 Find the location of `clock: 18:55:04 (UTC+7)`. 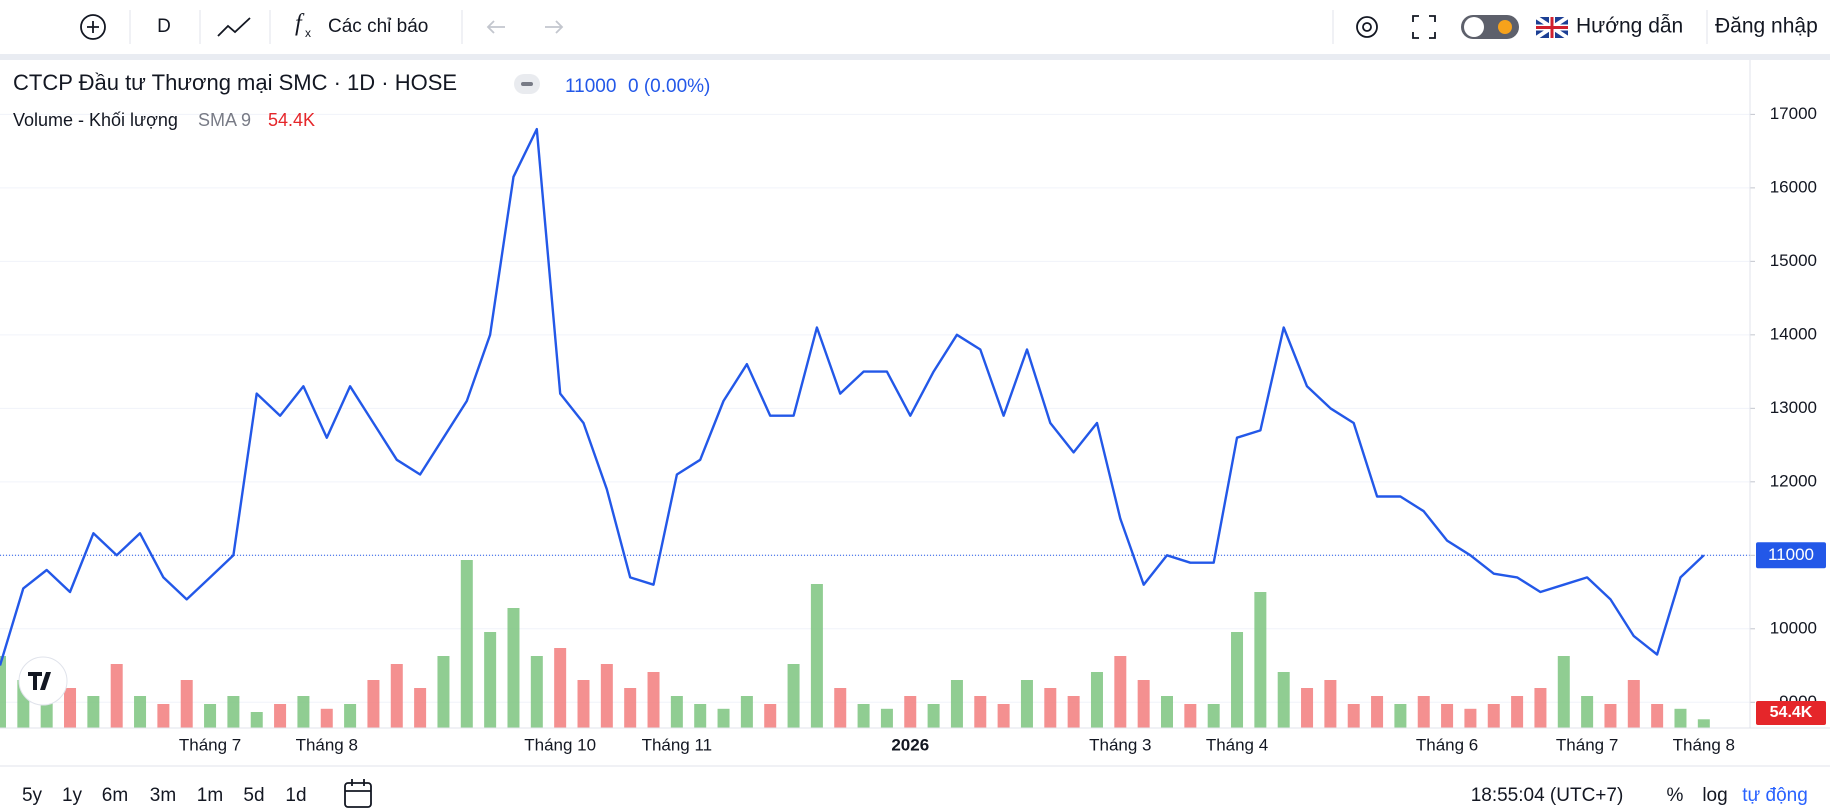

clock: 18:55:04 (UTC+7) is located at coordinates (1547, 795).